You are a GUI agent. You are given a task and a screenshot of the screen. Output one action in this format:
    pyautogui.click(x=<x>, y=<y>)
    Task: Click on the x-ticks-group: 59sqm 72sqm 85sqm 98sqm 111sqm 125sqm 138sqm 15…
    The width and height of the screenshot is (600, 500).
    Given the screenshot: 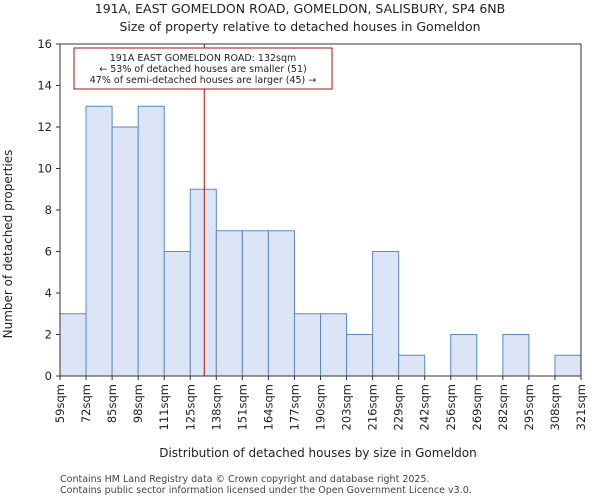 What is the action you would take?
    pyautogui.click(x=320, y=403)
    